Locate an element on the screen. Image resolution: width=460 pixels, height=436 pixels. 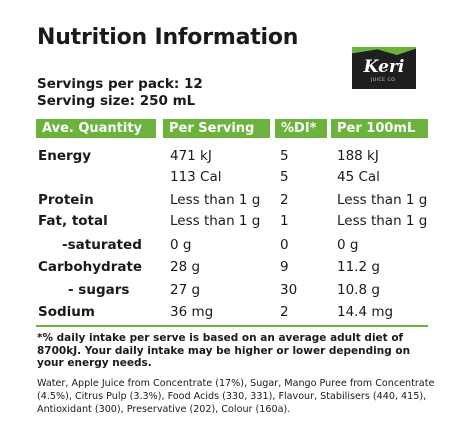
logo-brand-text: Keri is located at coordinates (384, 67).